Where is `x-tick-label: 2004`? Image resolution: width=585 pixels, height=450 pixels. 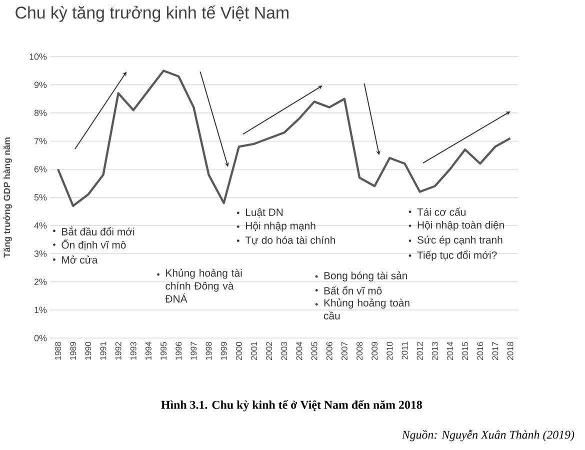
x-tick-label: 2004 is located at coordinates (299, 351).